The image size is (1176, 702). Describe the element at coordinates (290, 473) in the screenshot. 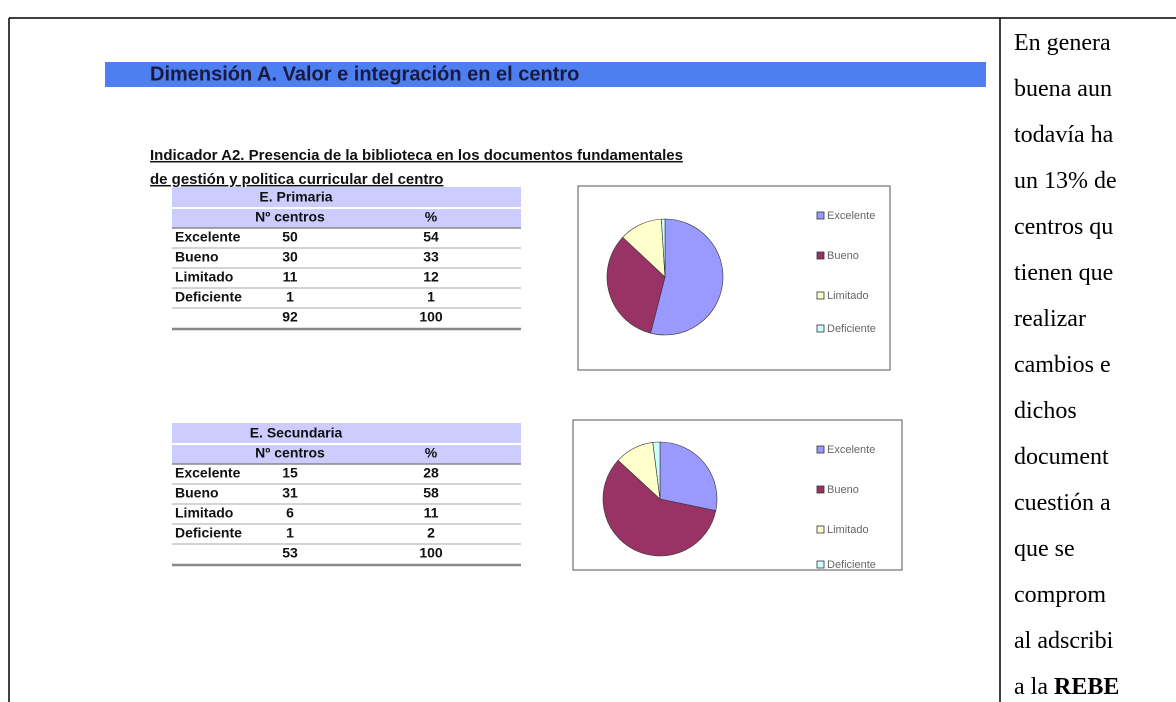

I see `cell-value: 15` at that location.